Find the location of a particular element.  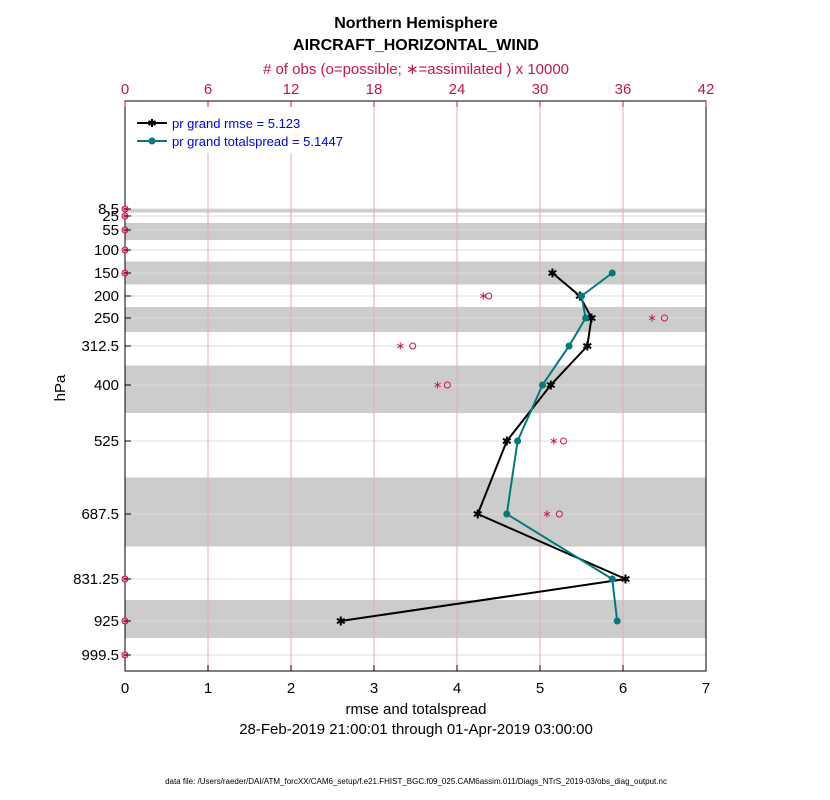

y-tick-label: 687.5 is located at coordinates (100, 514).